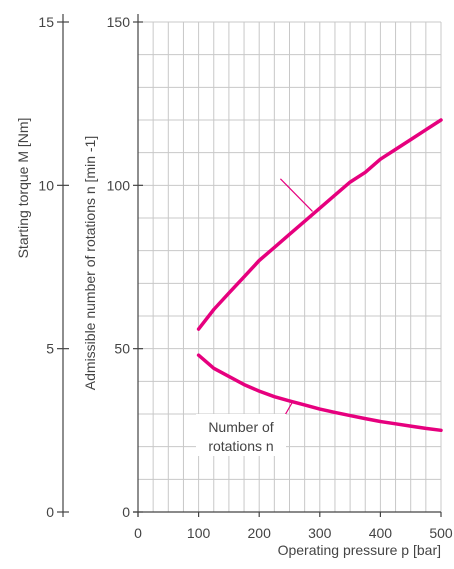 This screenshot has height=569, width=454. I want to click on y2-tick-label: 0, so click(50, 512).